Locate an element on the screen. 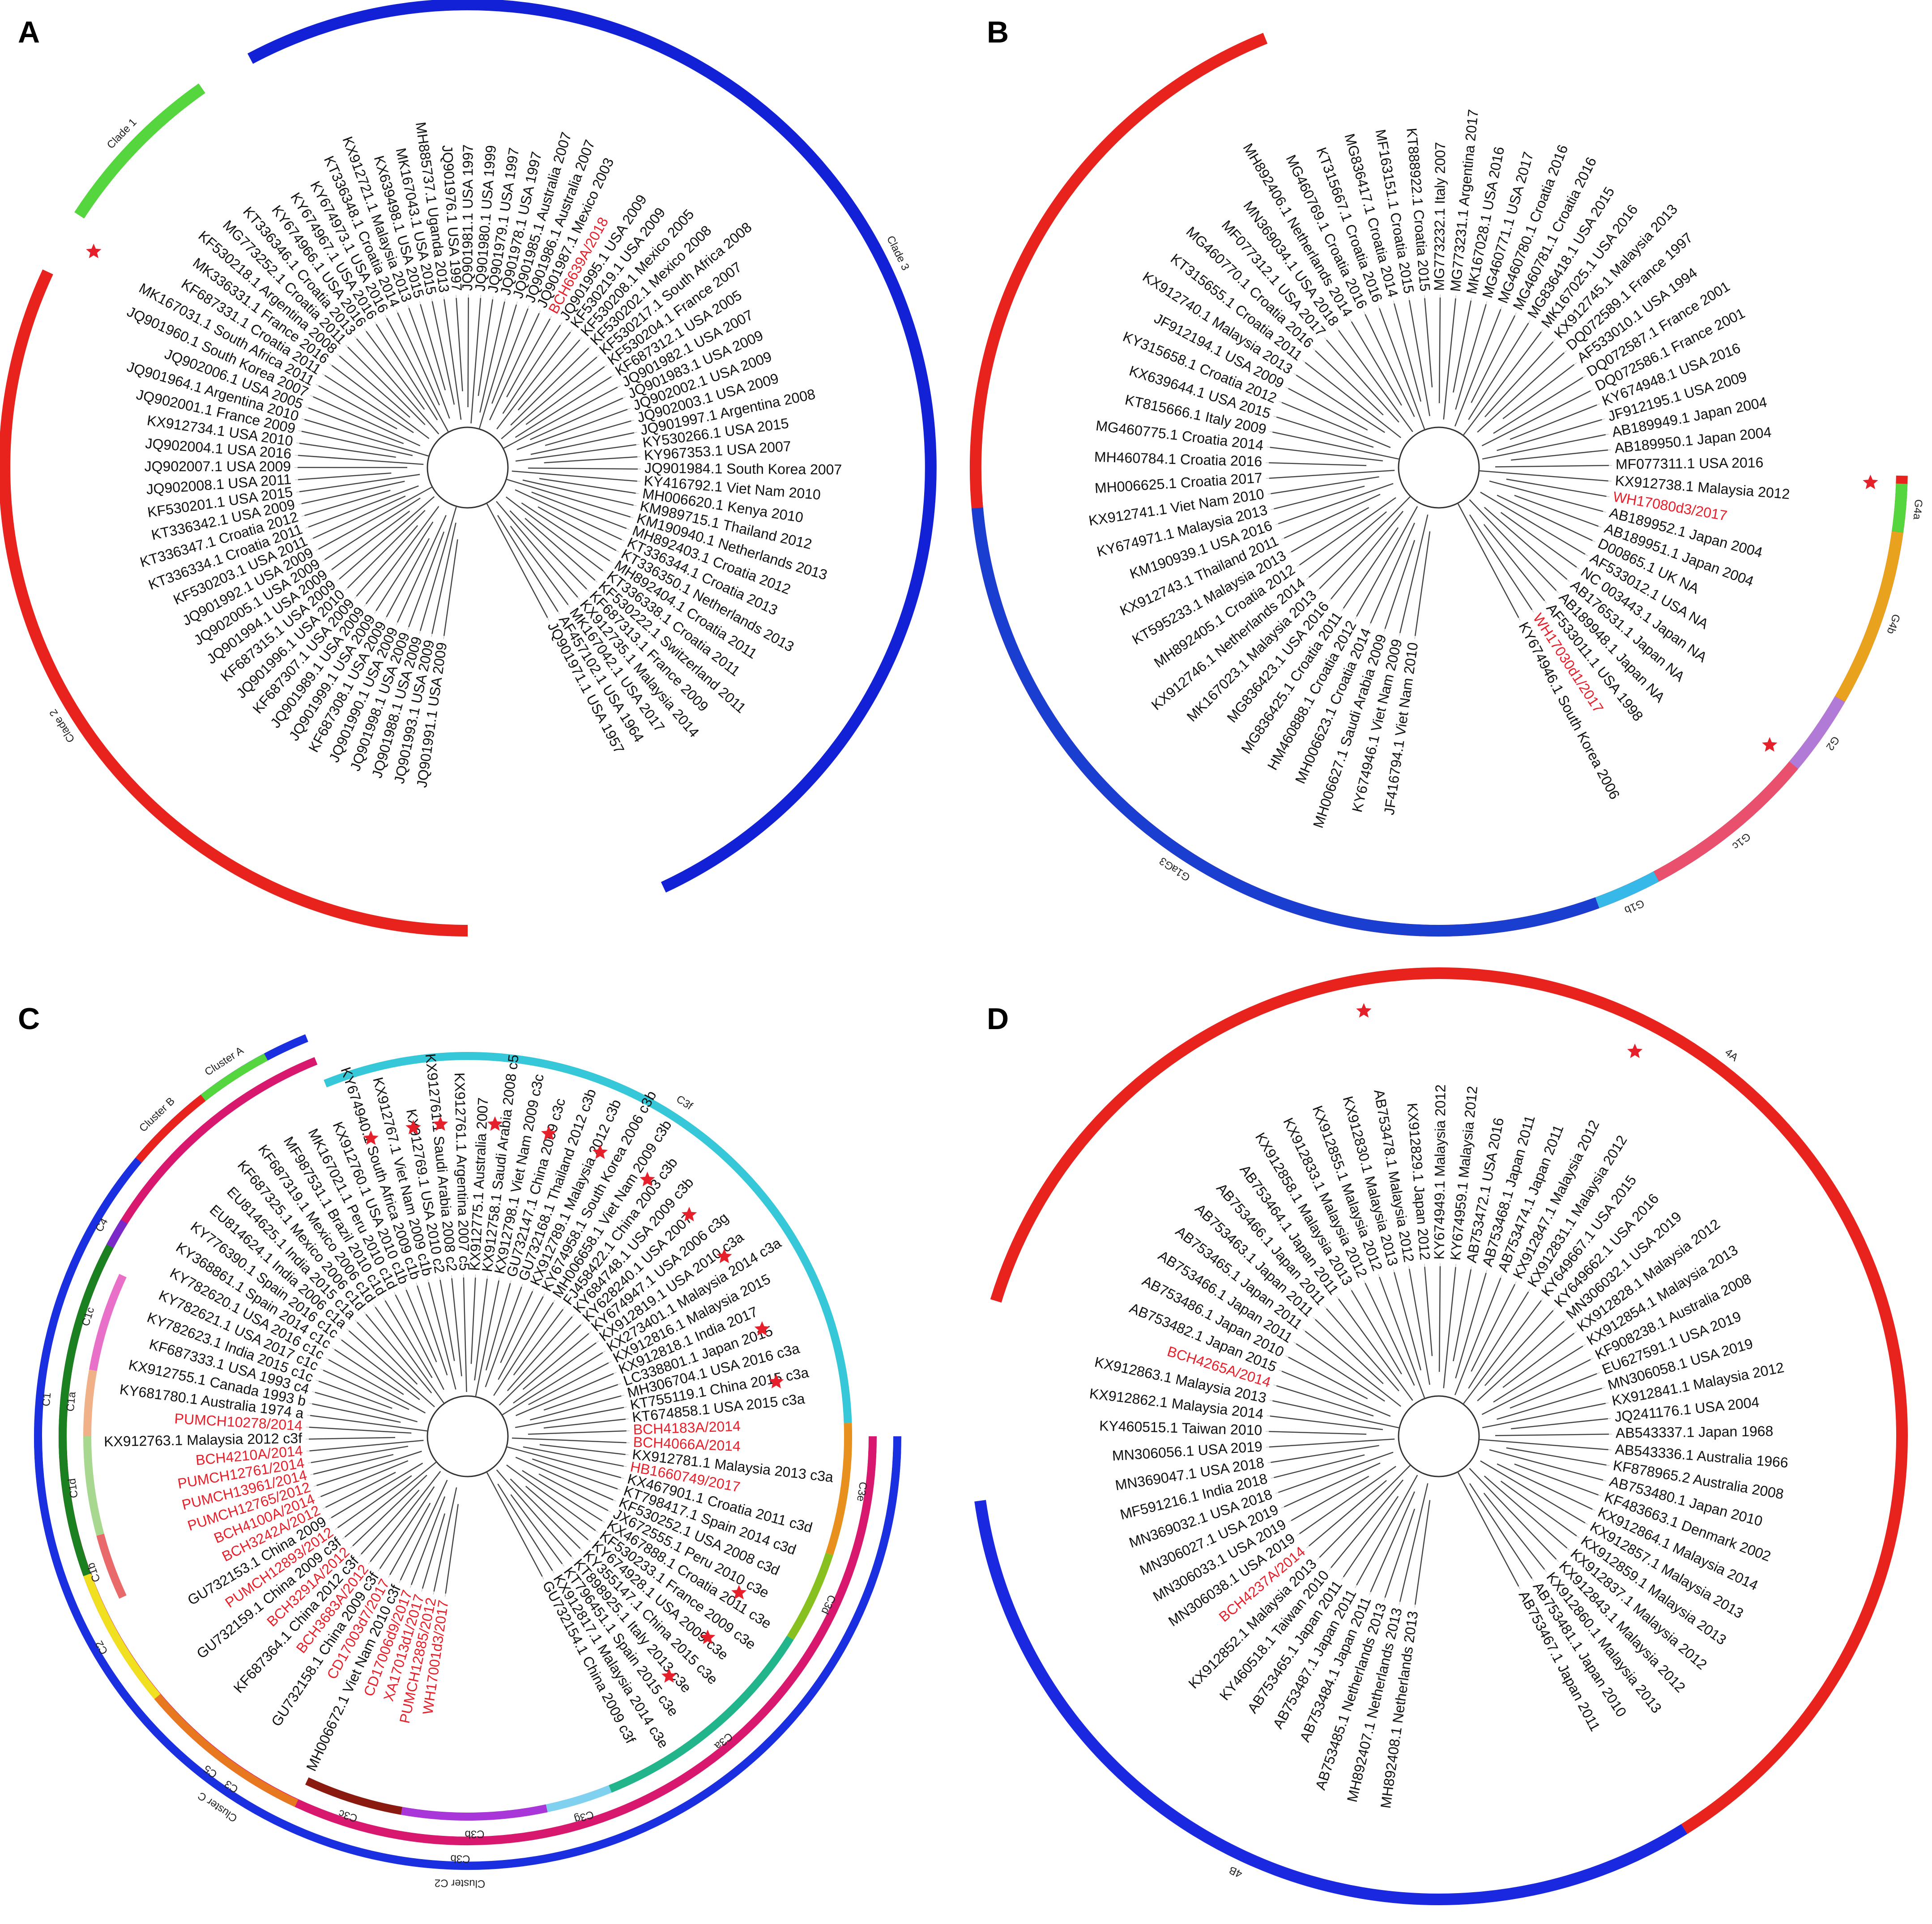  panel-label: B is located at coordinates (998, 32).